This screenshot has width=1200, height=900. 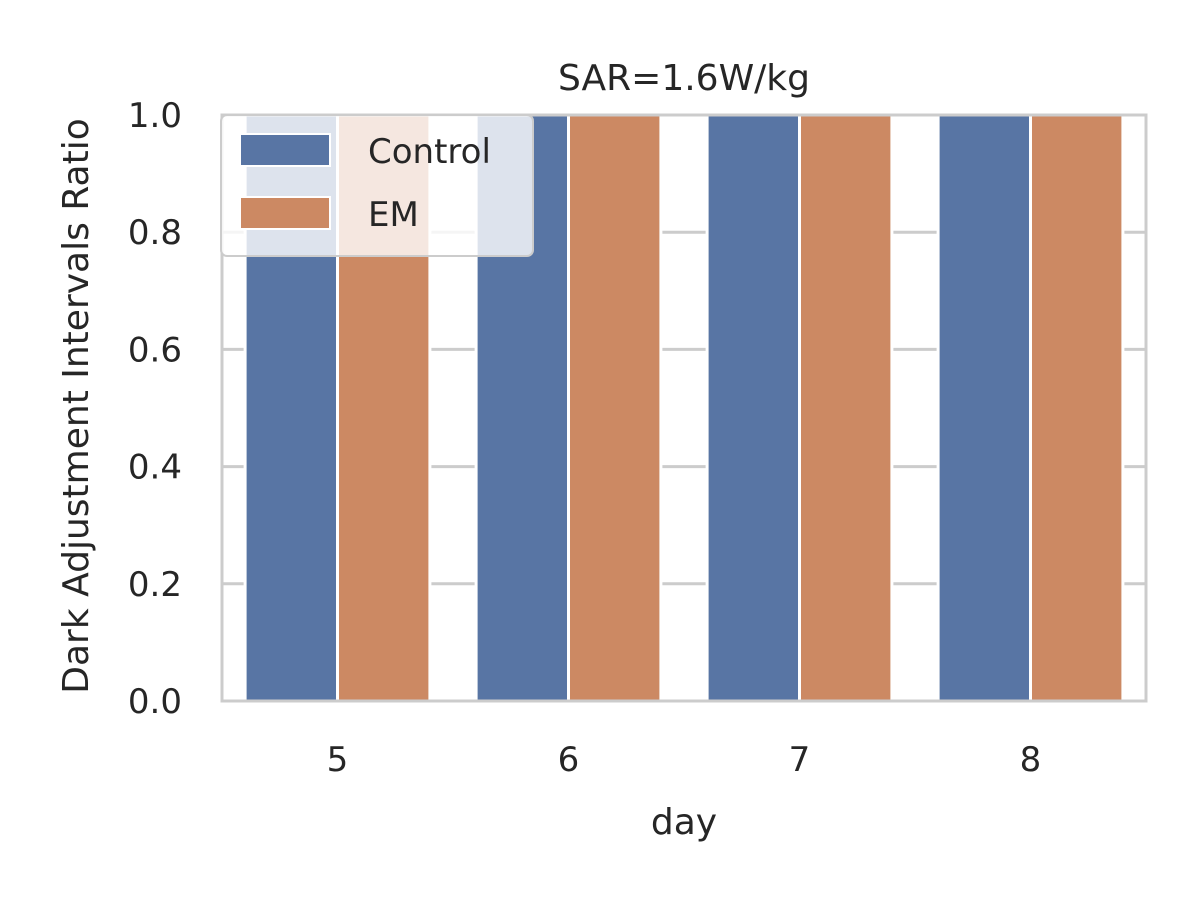 What do you see at coordinates (1031, 760) in the screenshot?
I see `x-tick-label: 8` at bounding box center [1031, 760].